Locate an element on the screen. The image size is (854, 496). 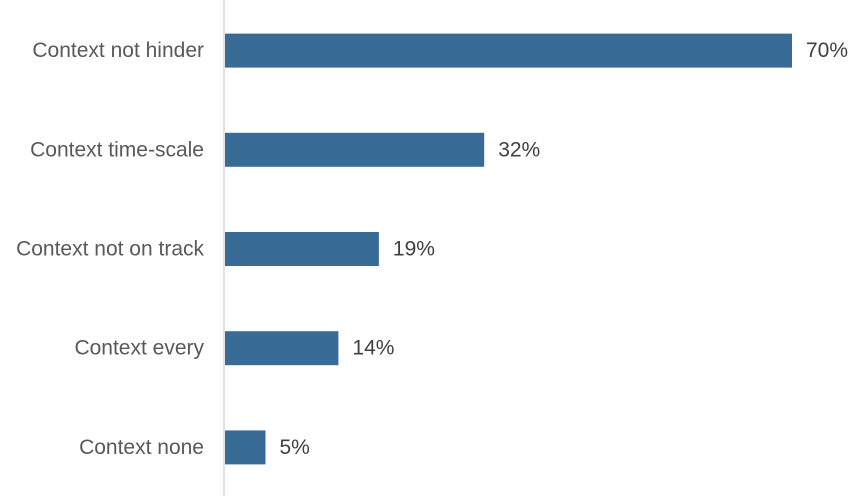
category-label-2: Context not on track is located at coordinates (110, 249).